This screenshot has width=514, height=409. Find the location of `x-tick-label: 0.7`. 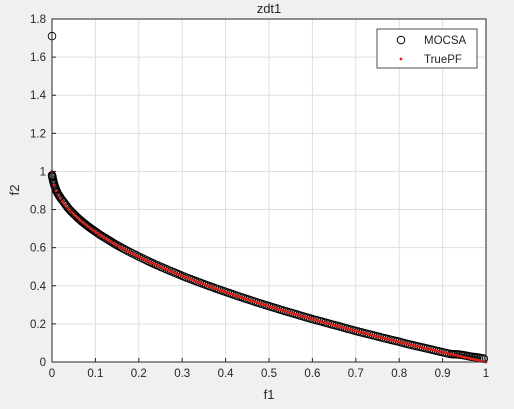

x-tick-label: 0.7 is located at coordinates (356, 374).